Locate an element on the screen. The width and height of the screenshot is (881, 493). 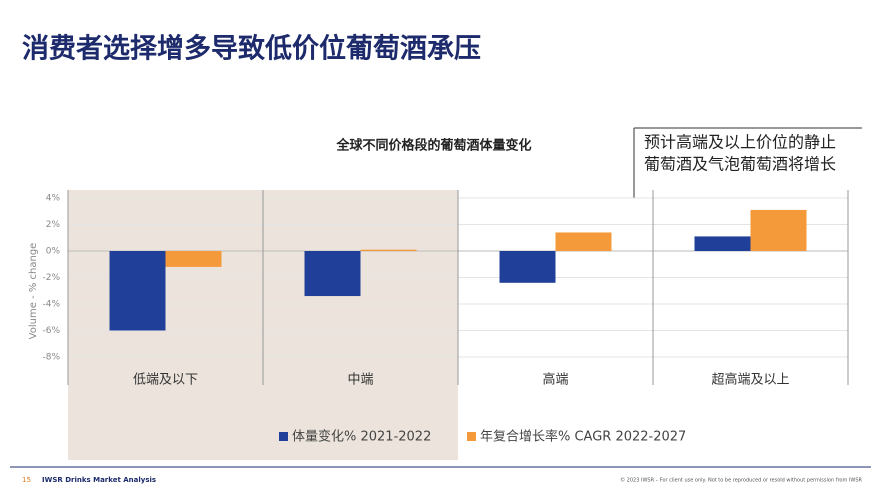
y-tick-label: 0% is located at coordinates (53, 252).